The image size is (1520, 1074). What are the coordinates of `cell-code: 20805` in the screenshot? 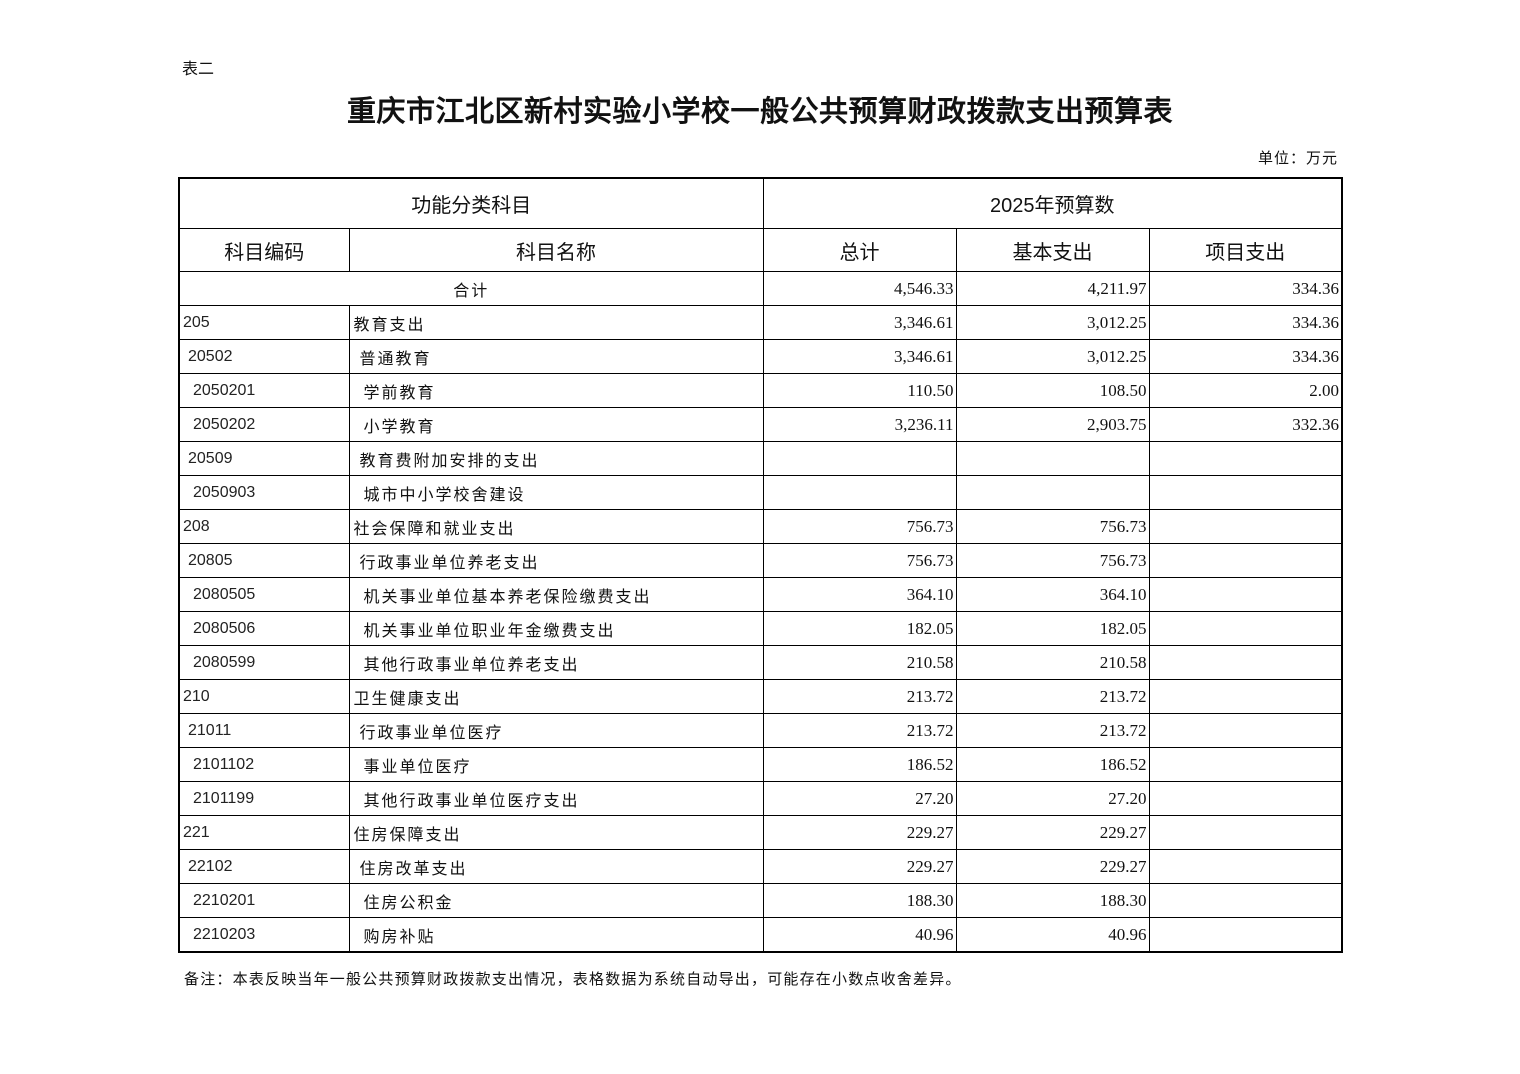 It's located at (264, 560).